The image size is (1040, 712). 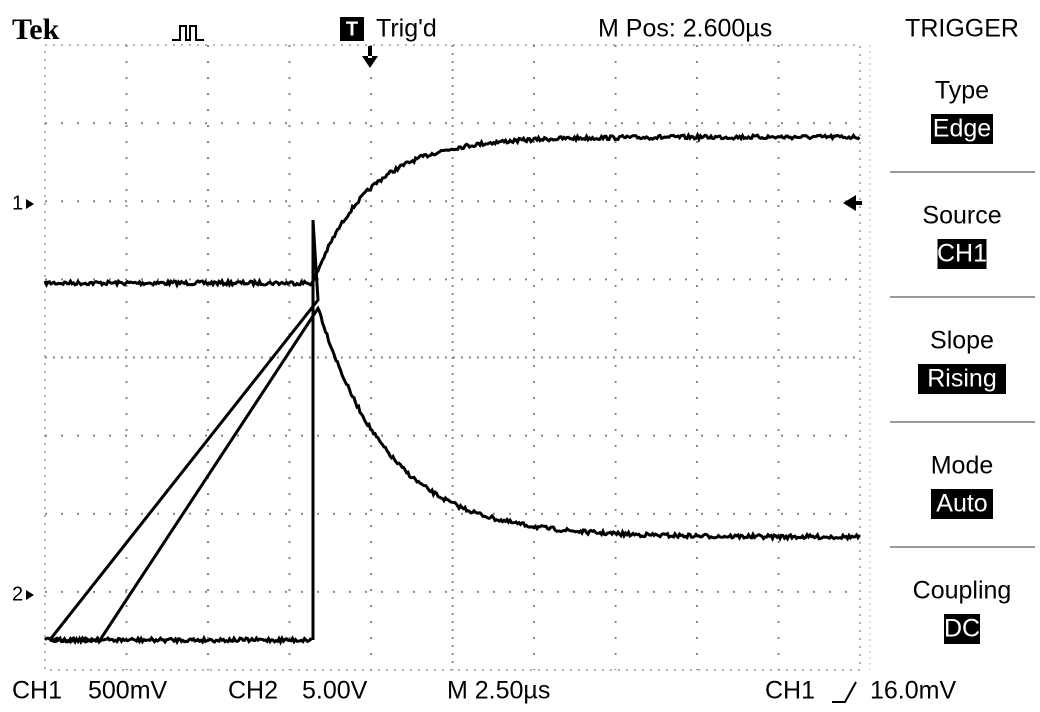 I want to click on menu-value: Auto, so click(x=961, y=504).